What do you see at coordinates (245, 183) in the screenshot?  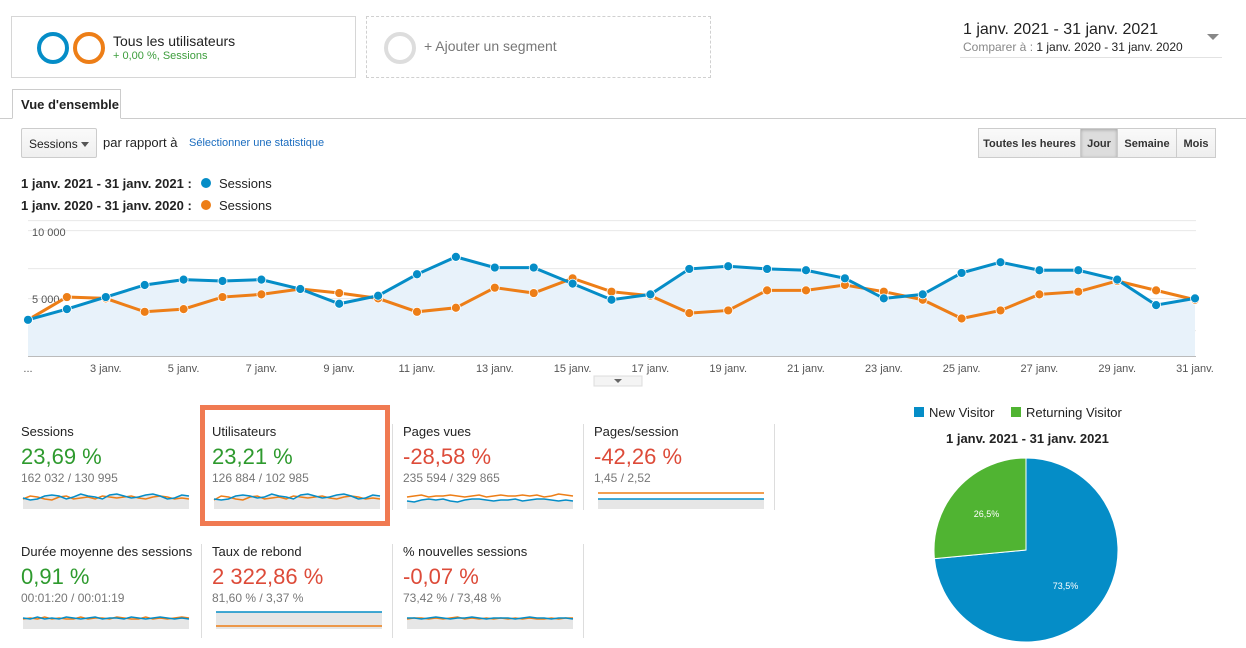 I see `legend-name-current: Sessions` at bounding box center [245, 183].